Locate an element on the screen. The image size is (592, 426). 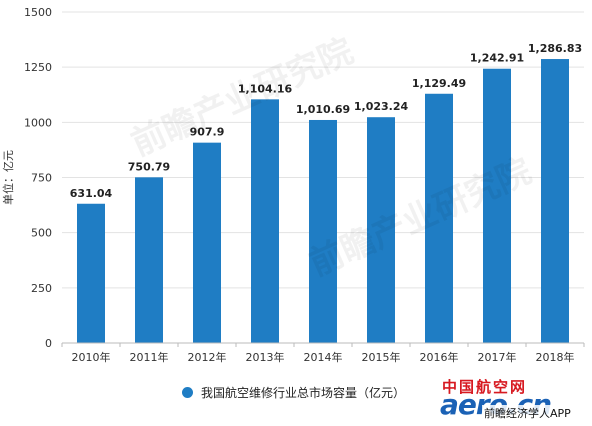
brand-cn-text: 中国航空网 is located at coordinates (485, 387).